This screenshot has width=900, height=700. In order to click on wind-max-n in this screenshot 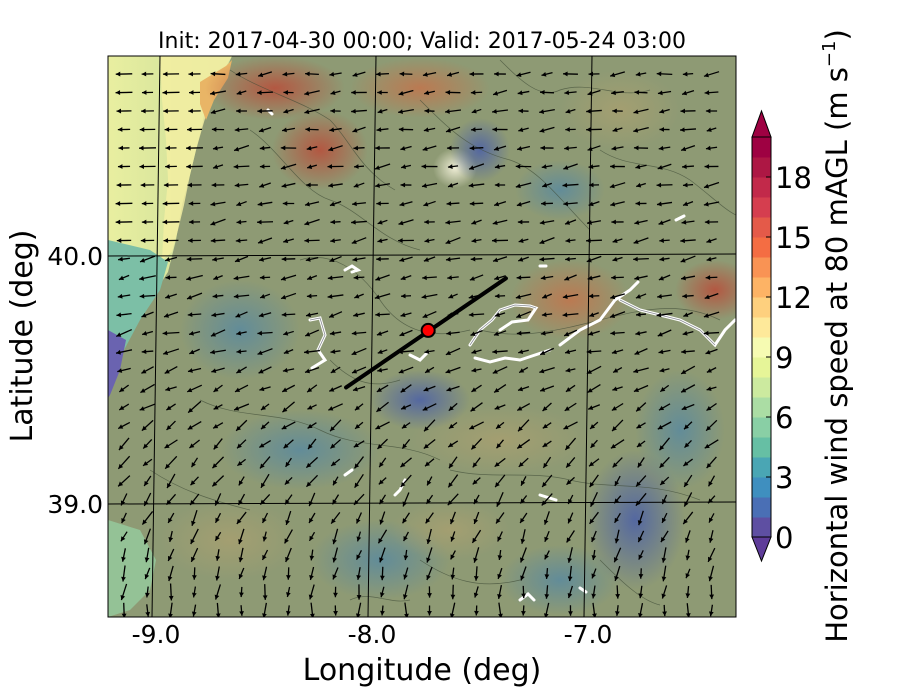, I will do `click(420, 88)`.